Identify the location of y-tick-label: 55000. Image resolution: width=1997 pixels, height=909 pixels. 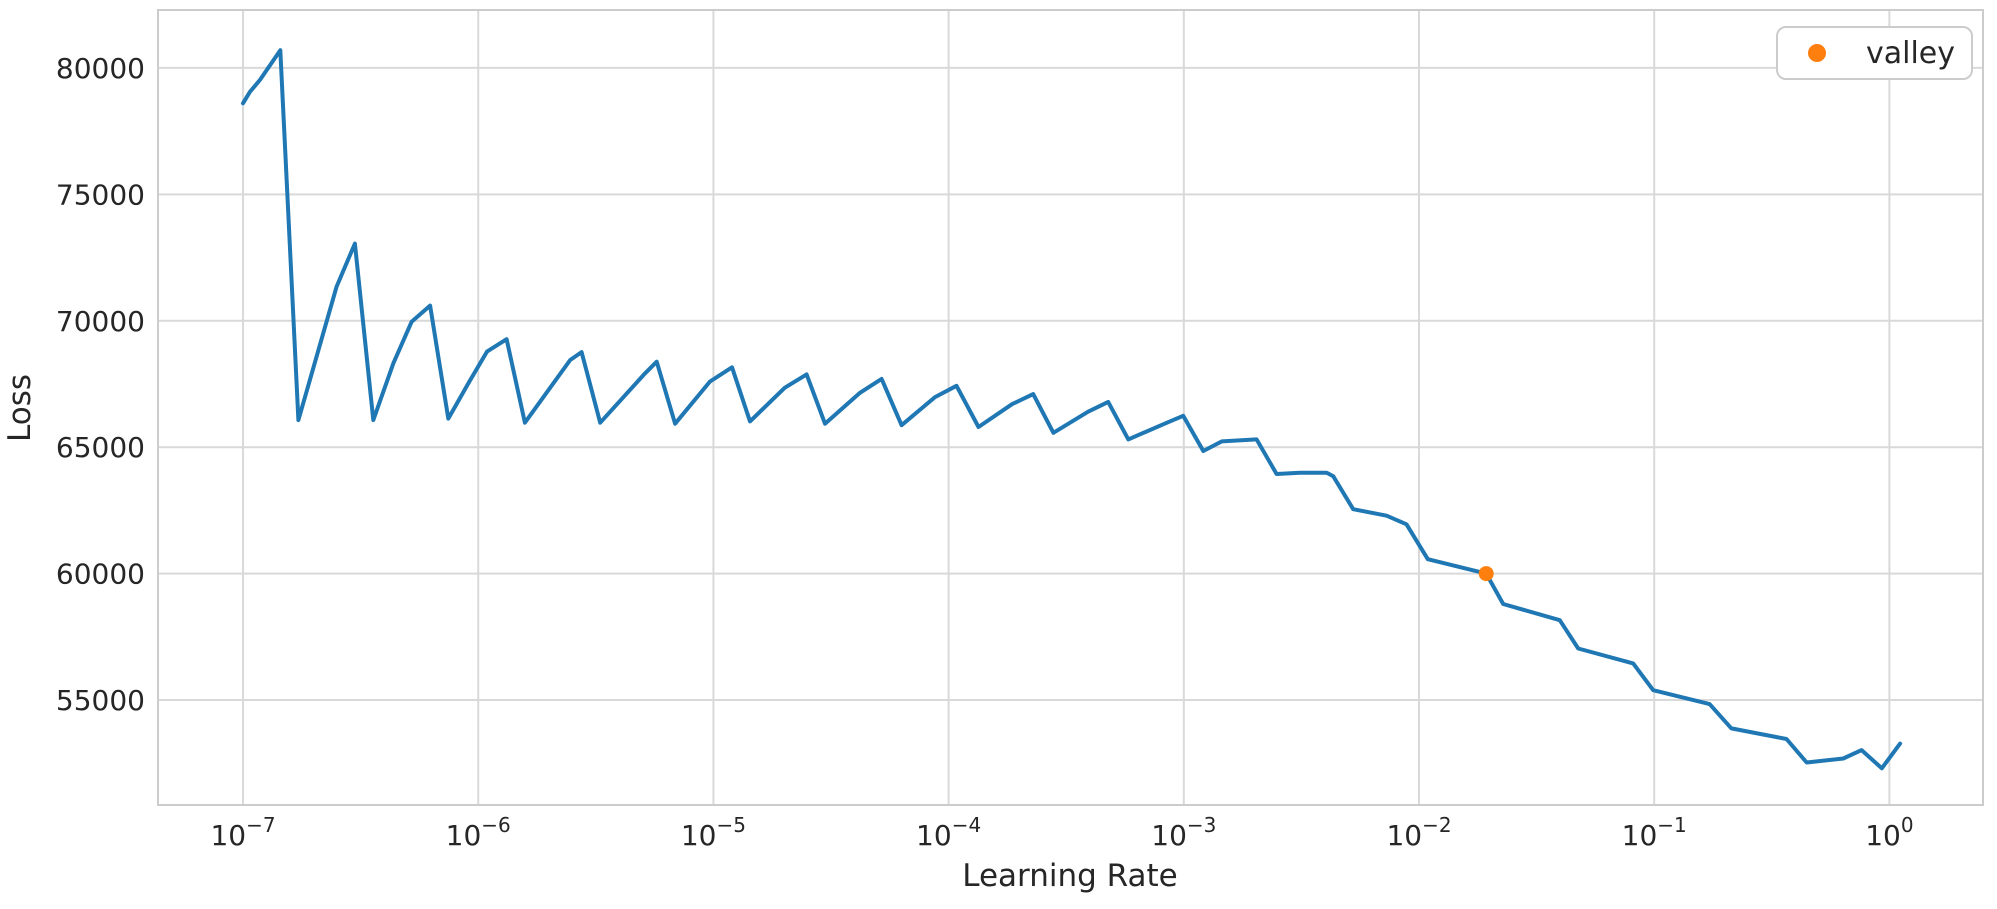
(100, 700).